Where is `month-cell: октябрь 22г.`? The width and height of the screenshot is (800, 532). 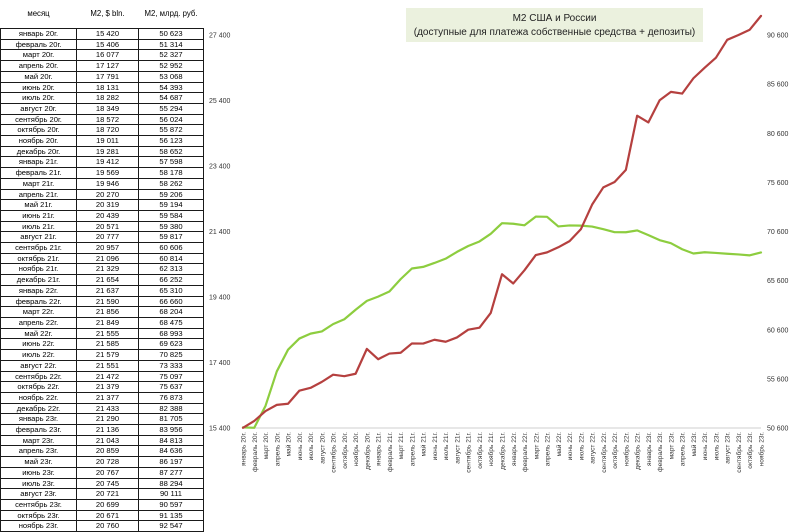
month-cell: октябрь 22г. is located at coordinates (38, 387).